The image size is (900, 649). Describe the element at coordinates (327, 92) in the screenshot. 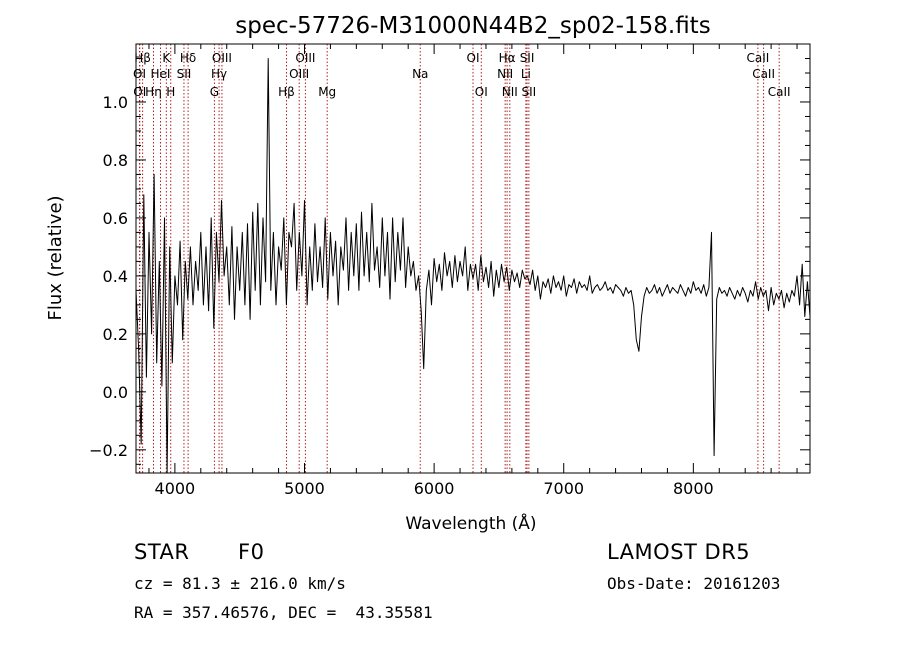

I see `spectral-line-label: Mg` at that location.